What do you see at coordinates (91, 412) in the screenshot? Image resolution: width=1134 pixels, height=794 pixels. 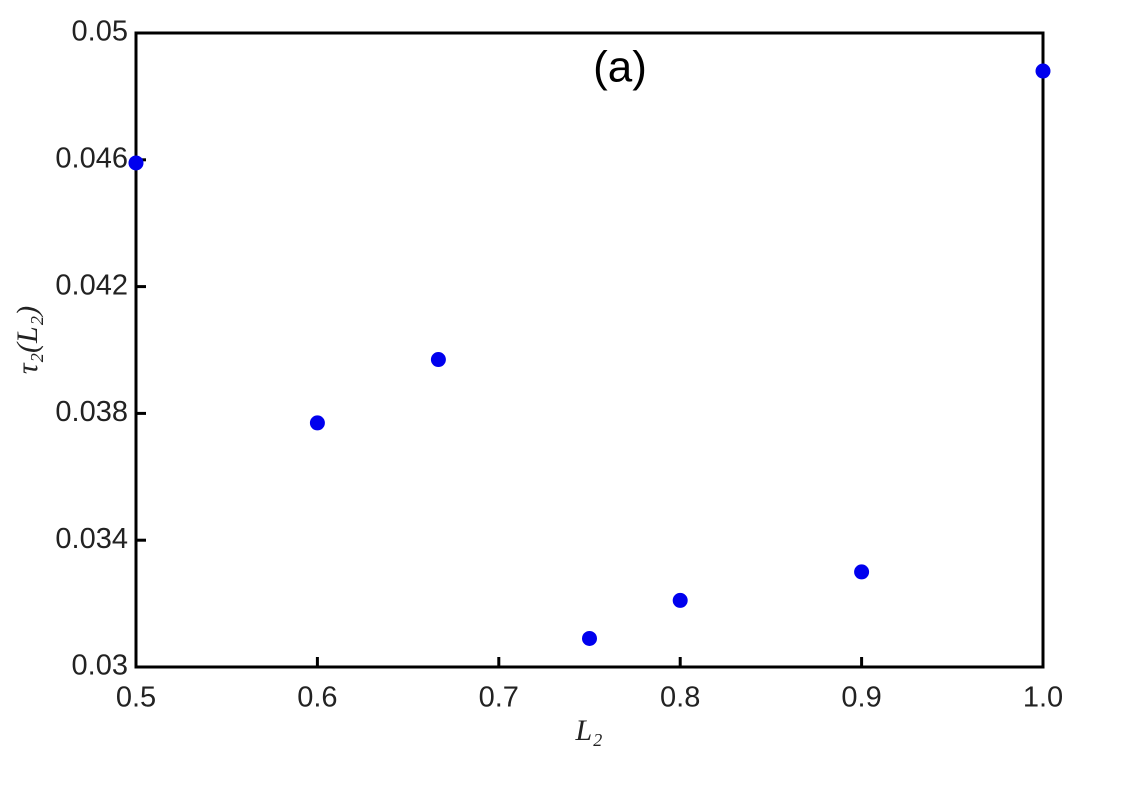 I see `y-tick-label: 0.038` at bounding box center [91, 412].